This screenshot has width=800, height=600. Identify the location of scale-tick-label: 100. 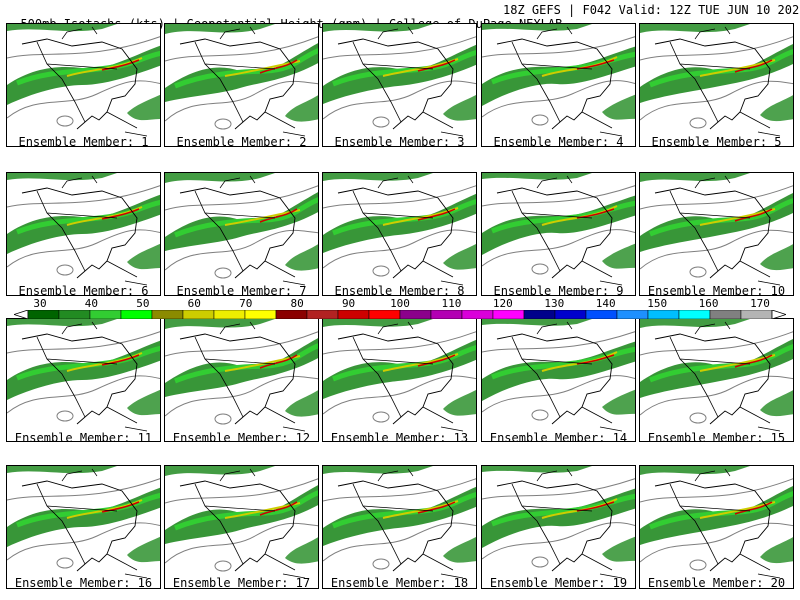
(400, 303).